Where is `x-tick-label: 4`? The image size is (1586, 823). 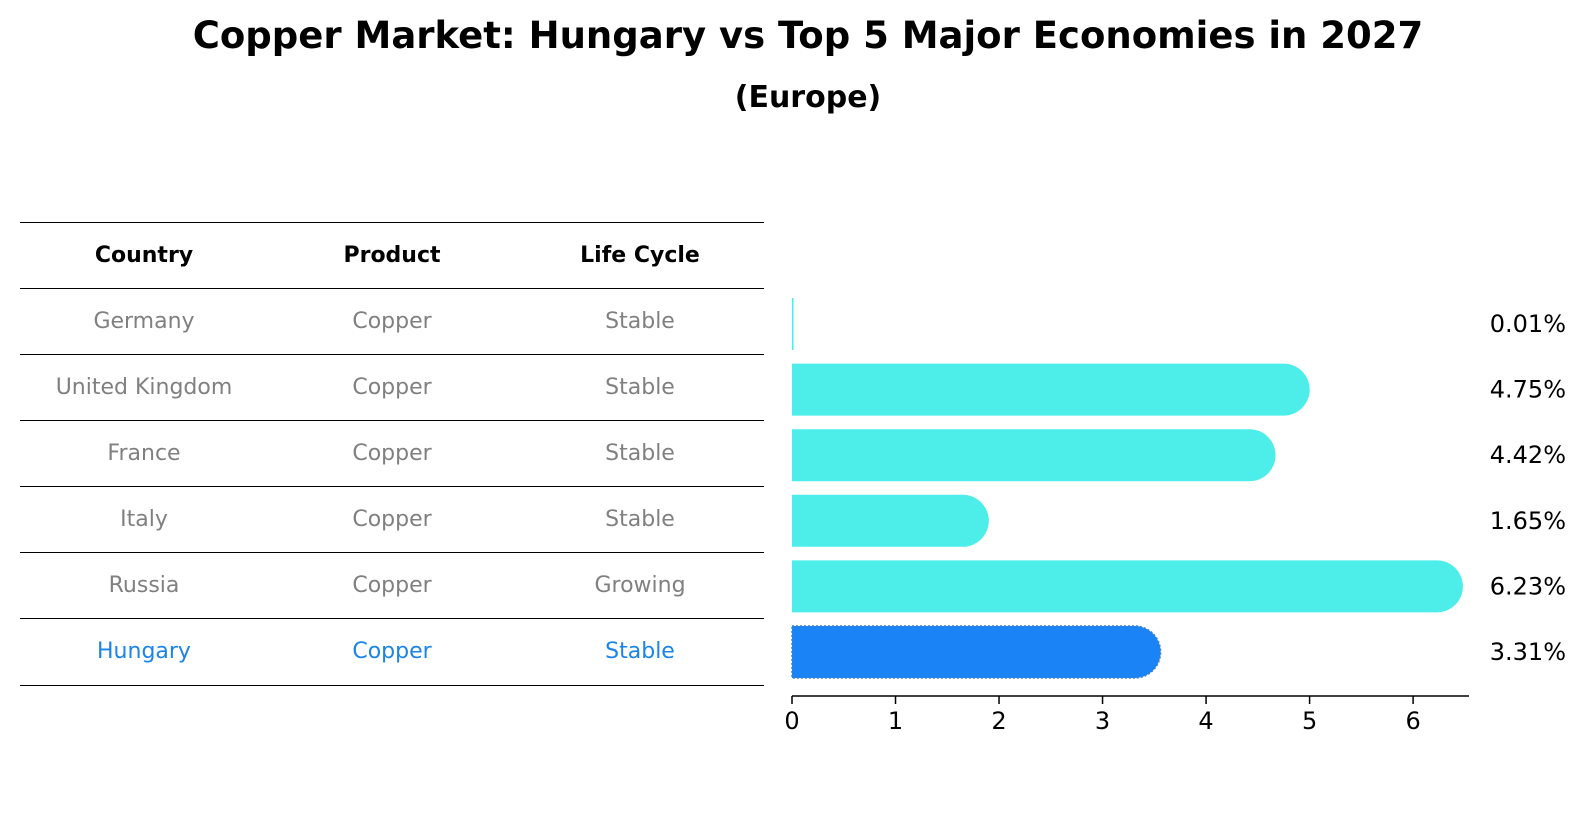
x-tick-label: 4 is located at coordinates (1205, 721).